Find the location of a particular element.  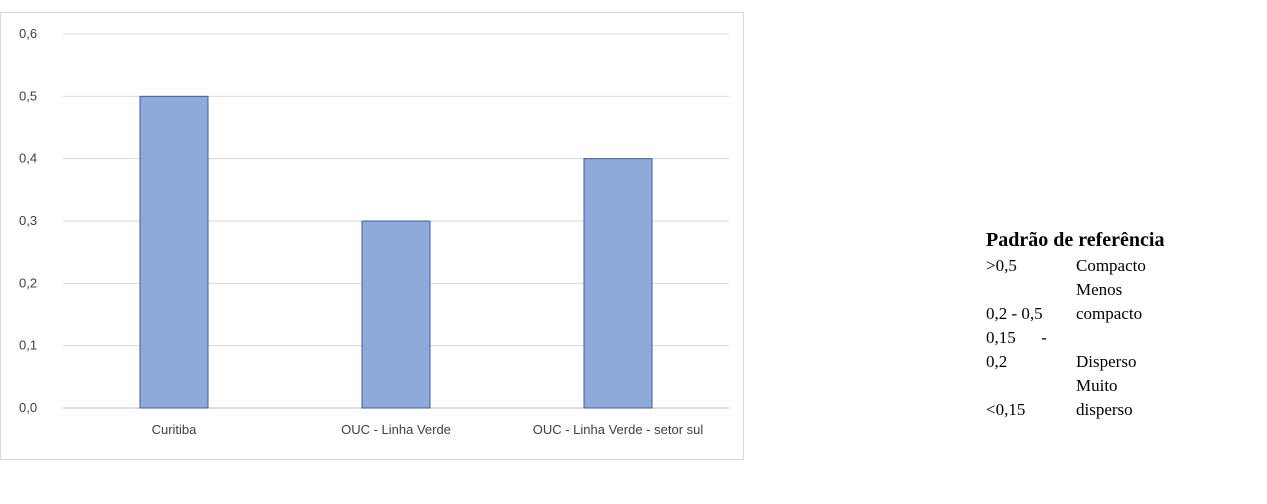

reference-class: Menos compacto is located at coordinates (1171, 302).